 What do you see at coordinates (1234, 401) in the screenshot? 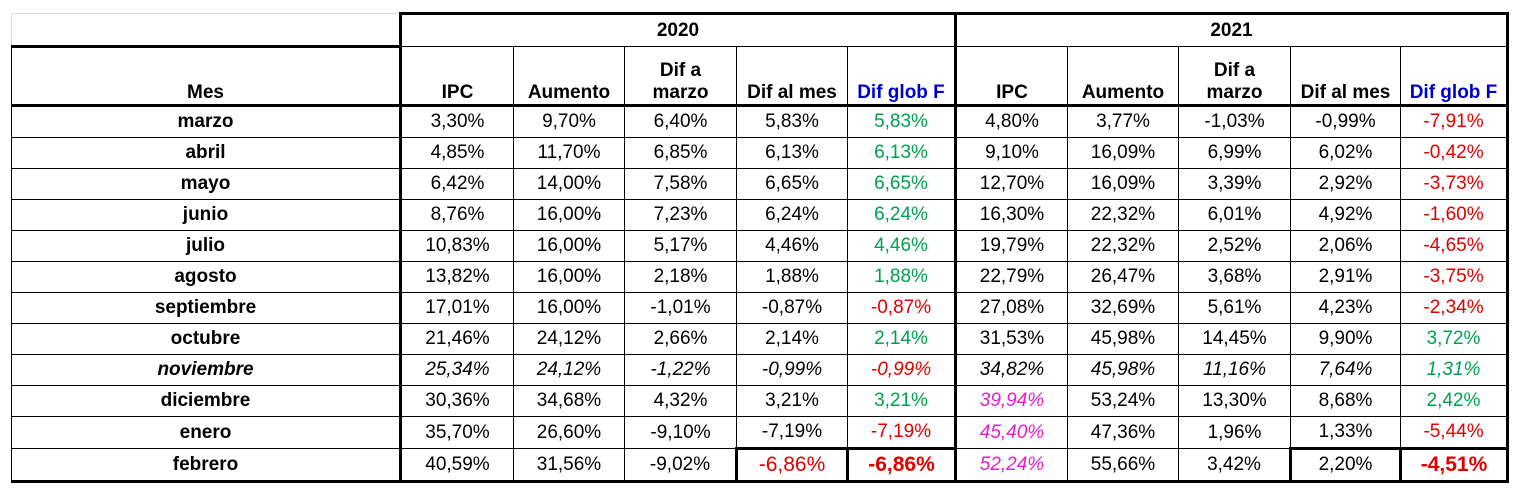
I see `cell-2021-dif-a-marzo: 13,30%` at bounding box center [1234, 401].